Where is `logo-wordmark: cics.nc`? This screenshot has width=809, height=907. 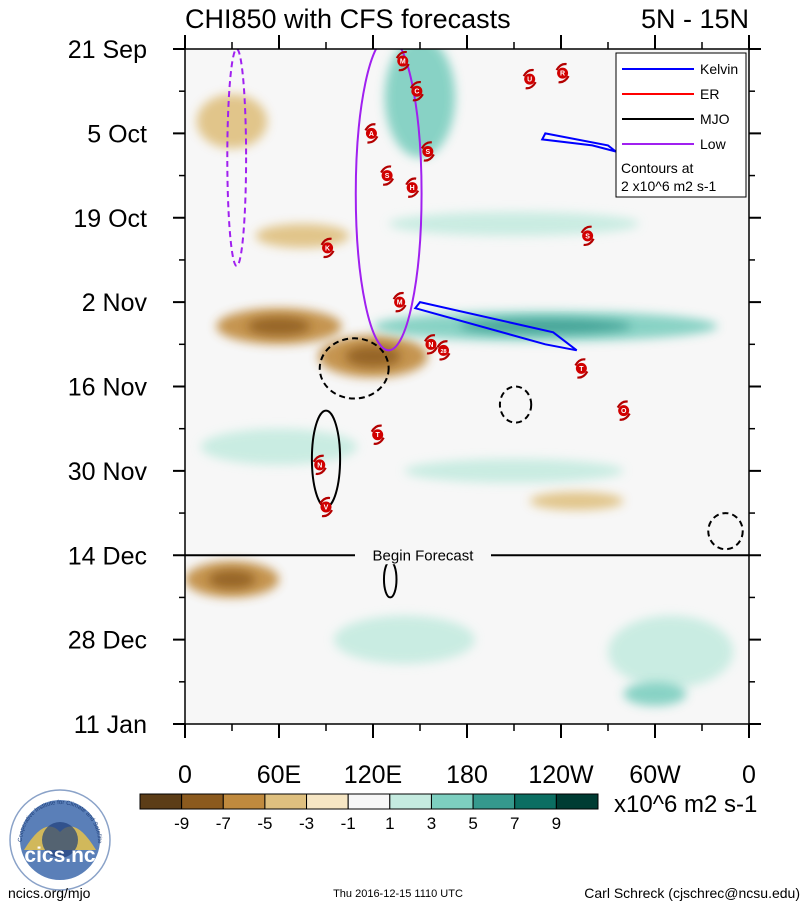
logo-wordmark: cics.nc is located at coordinates (60, 855).